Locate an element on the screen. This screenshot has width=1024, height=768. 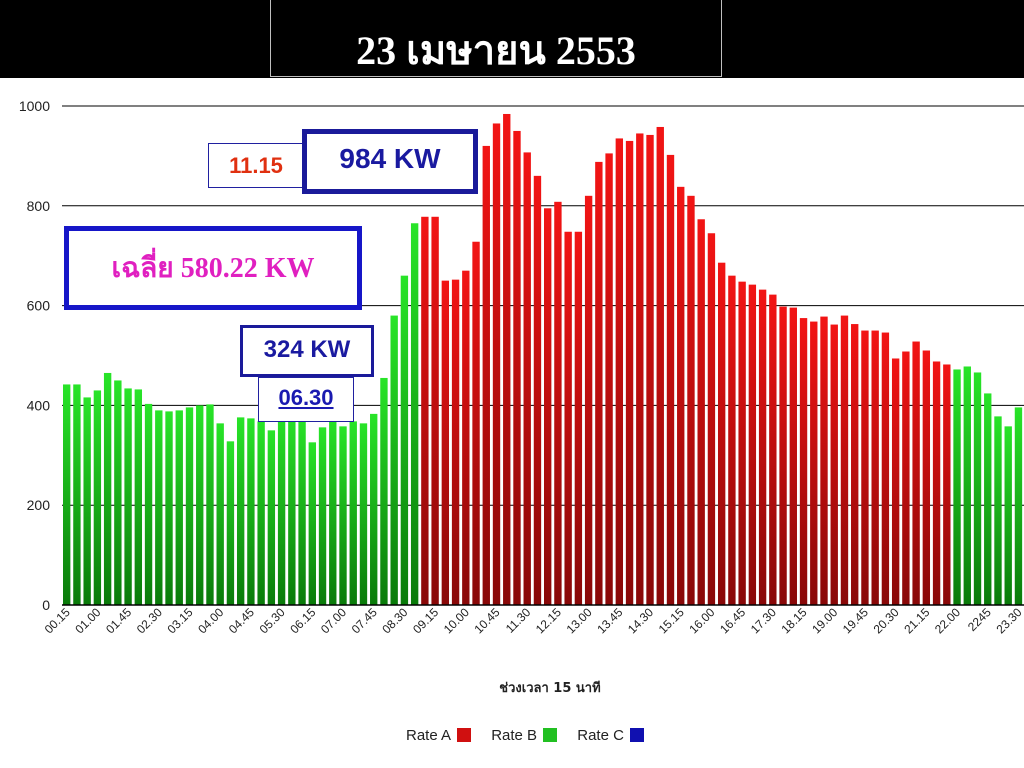
x-tick-label: 04.00 is located at coordinates (210, 620).